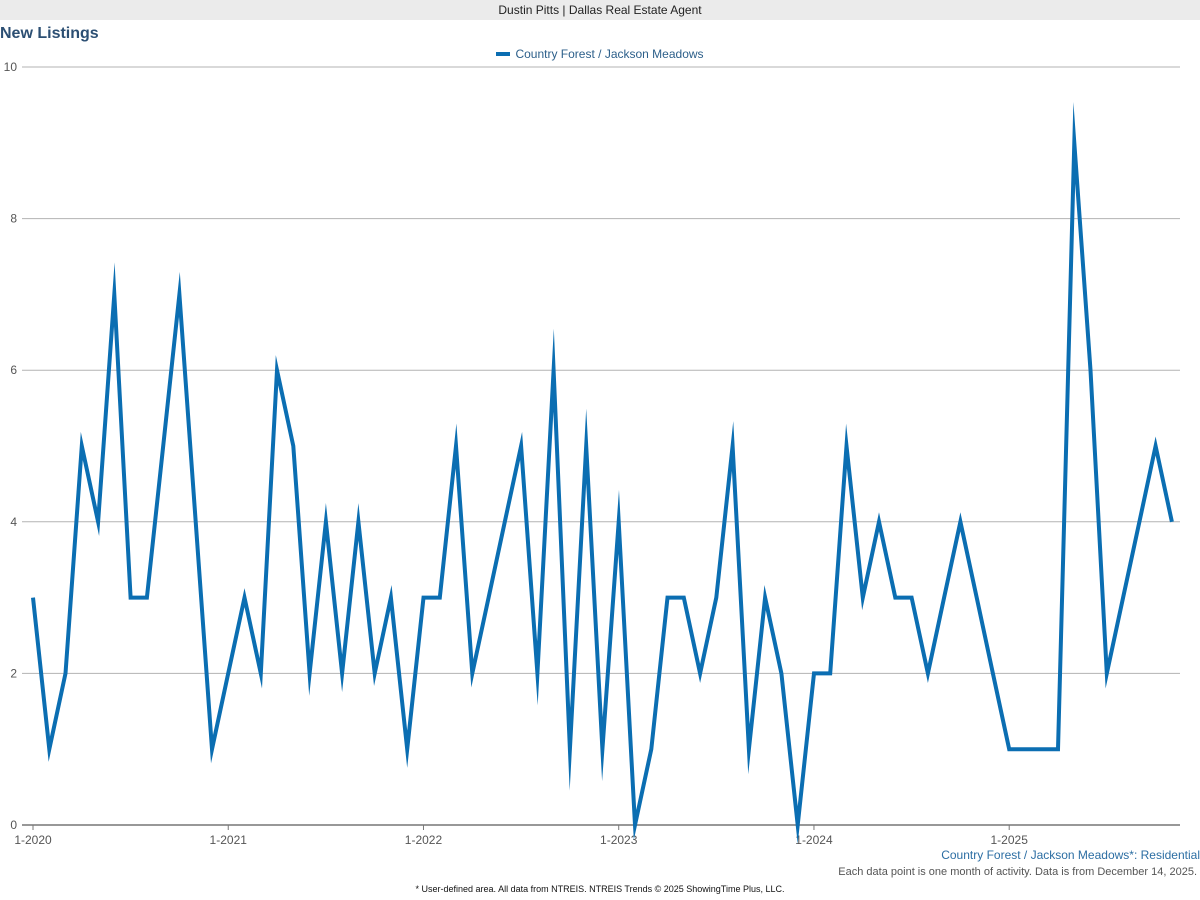 This screenshot has height=900, width=1200. What do you see at coordinates (13, 825) in the screenshot?
I see `y-tick-label: 0` at bounding box center [13, 825].